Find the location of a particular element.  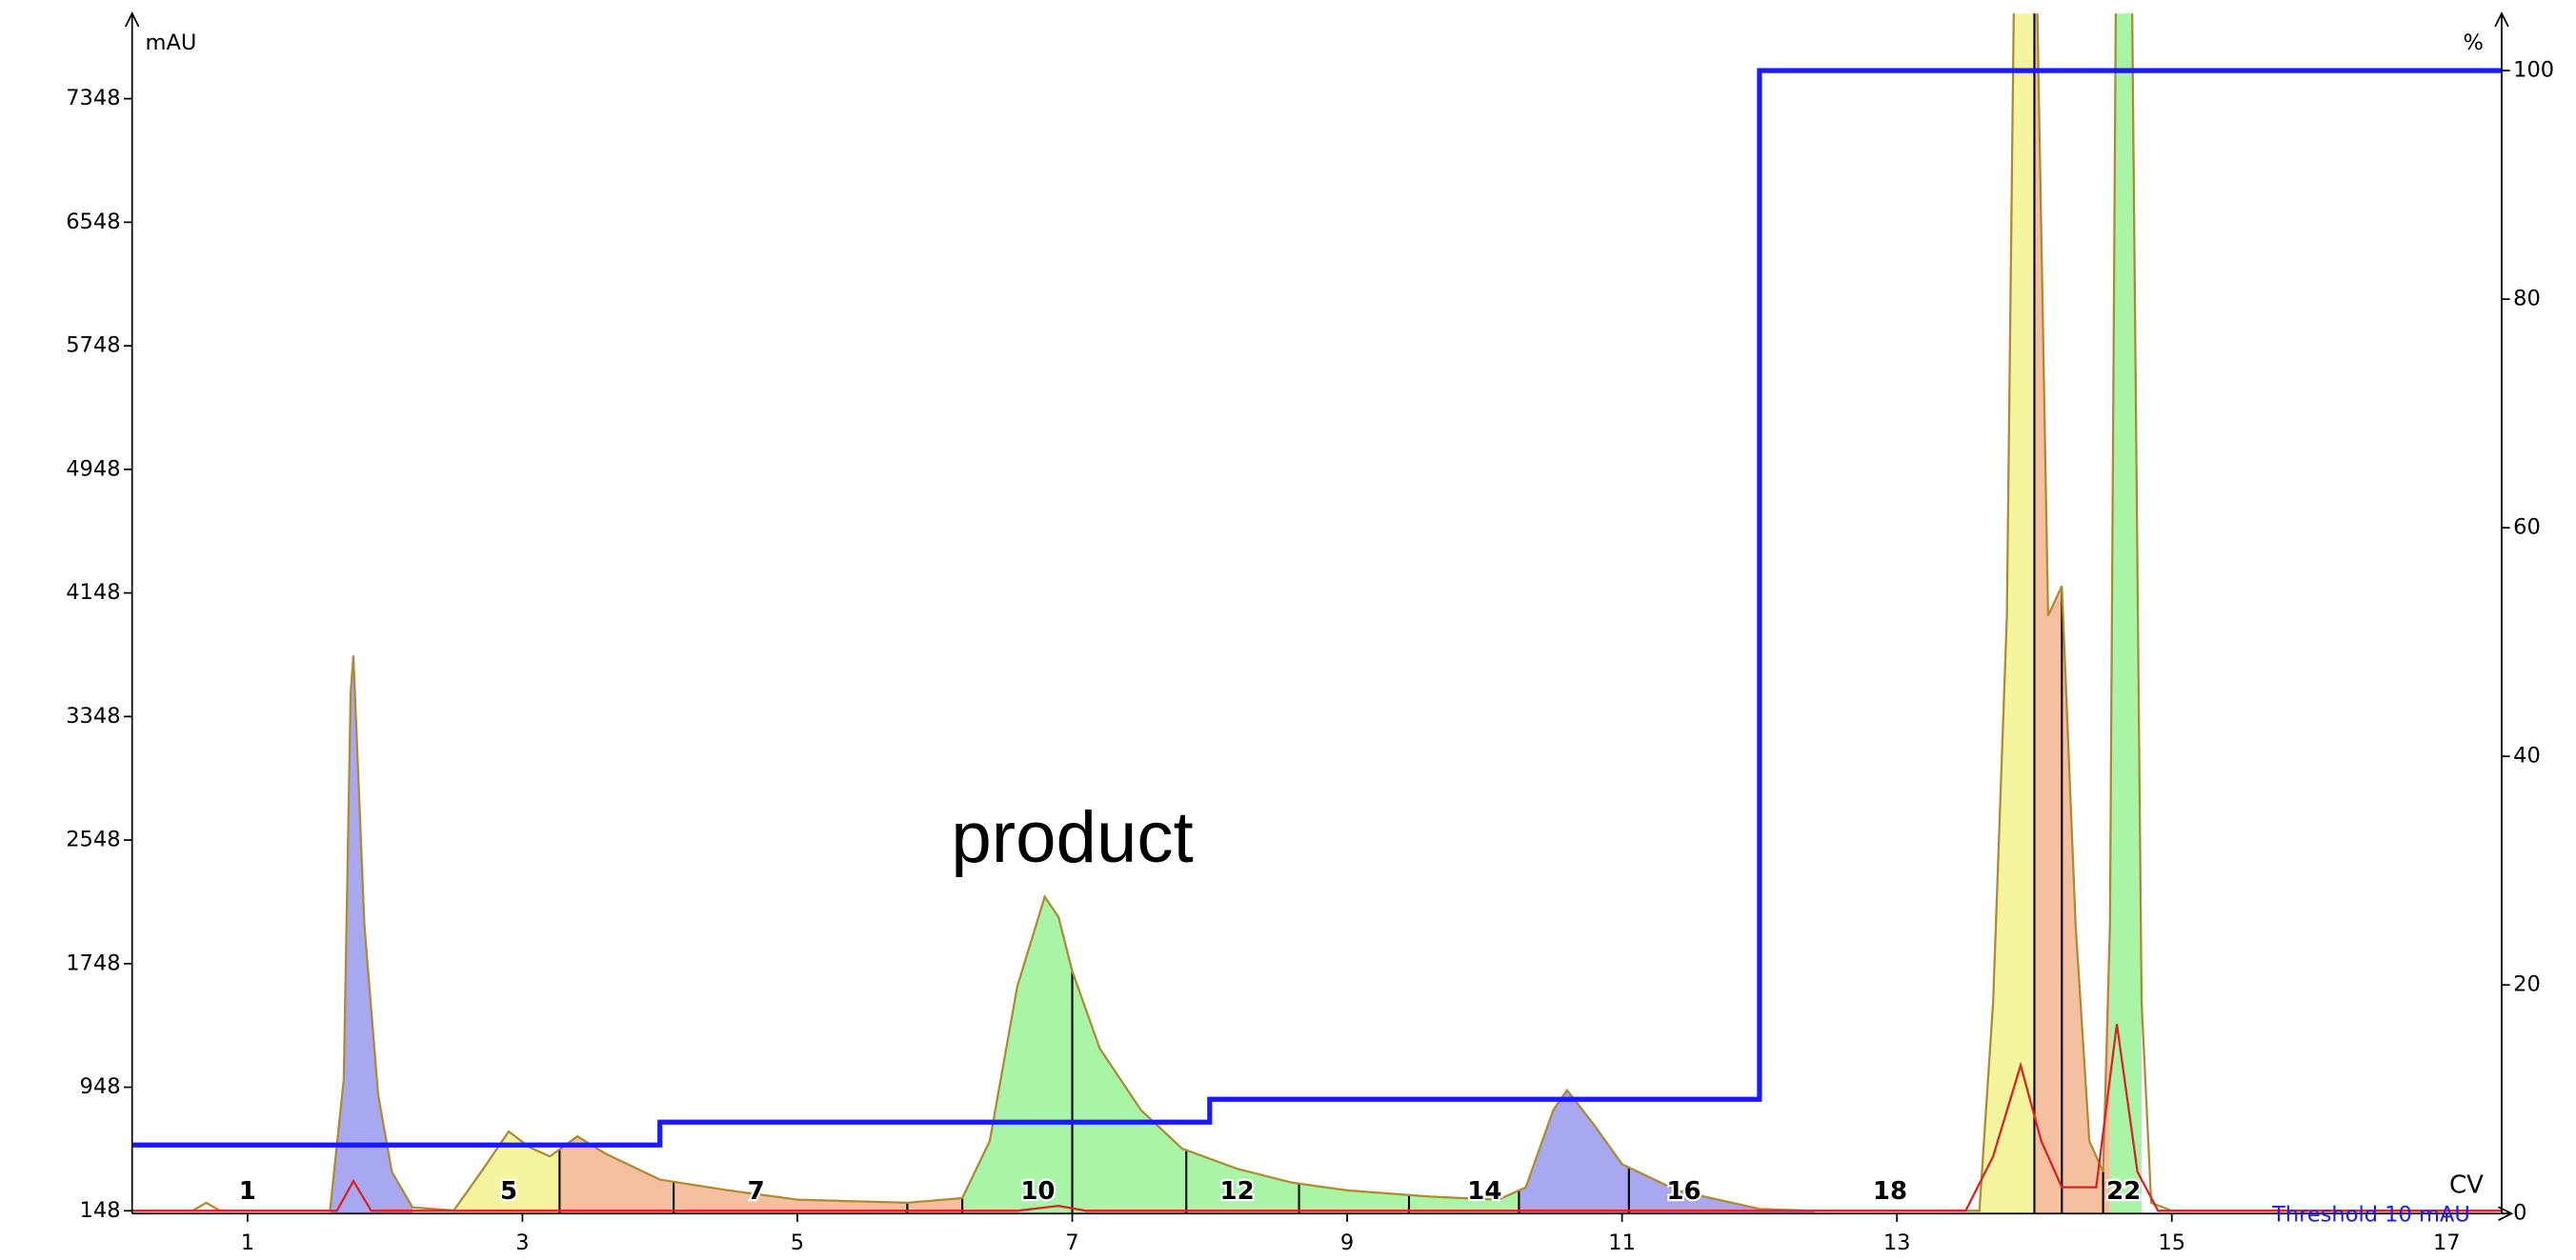

y-tick-label: 2548 is located at coordinates (93, 840).